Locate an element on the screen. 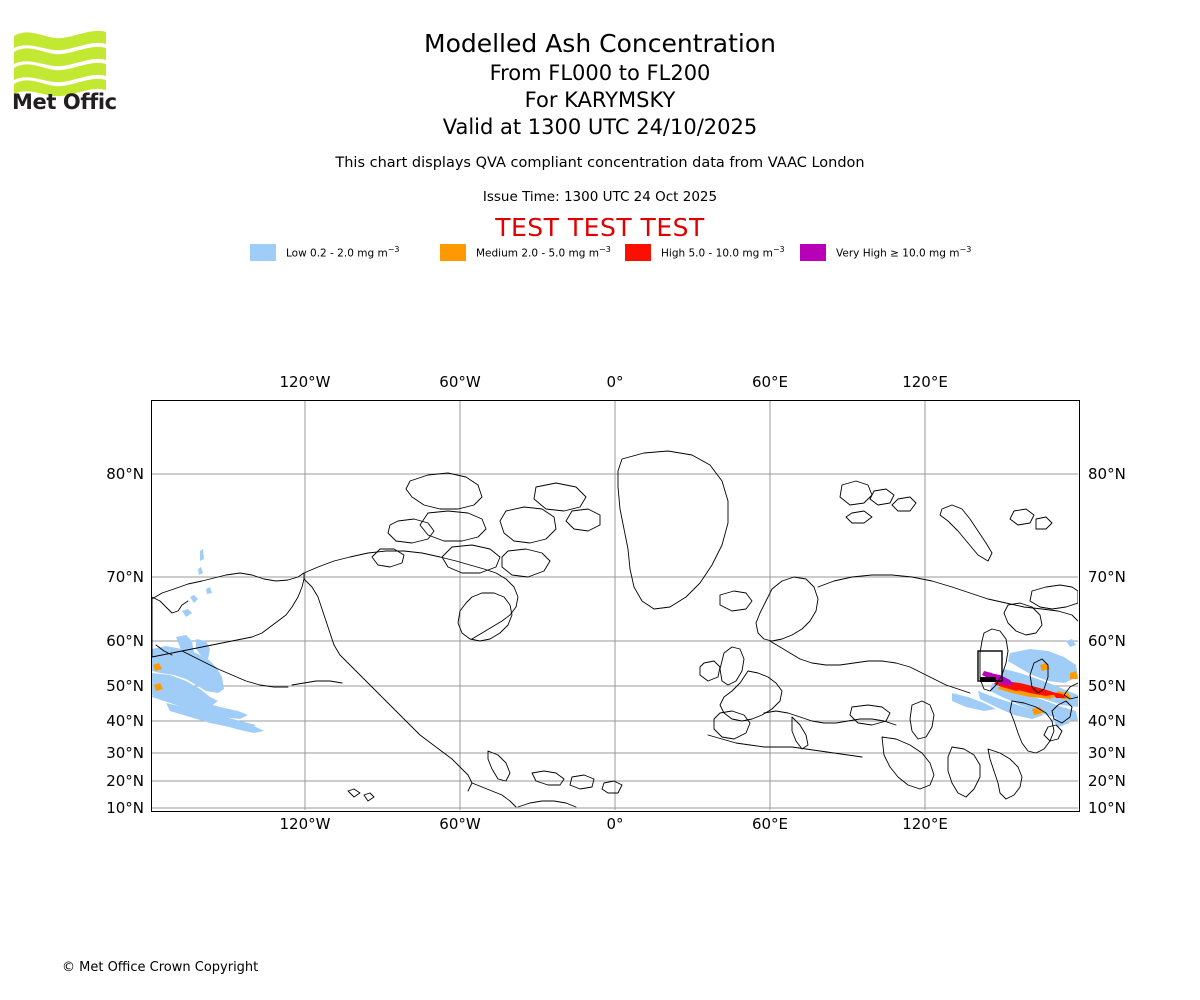 The image size is (1200, 1000). copyright-notice: © Met Office Crown Copyright is located at coordinates (160, 967).